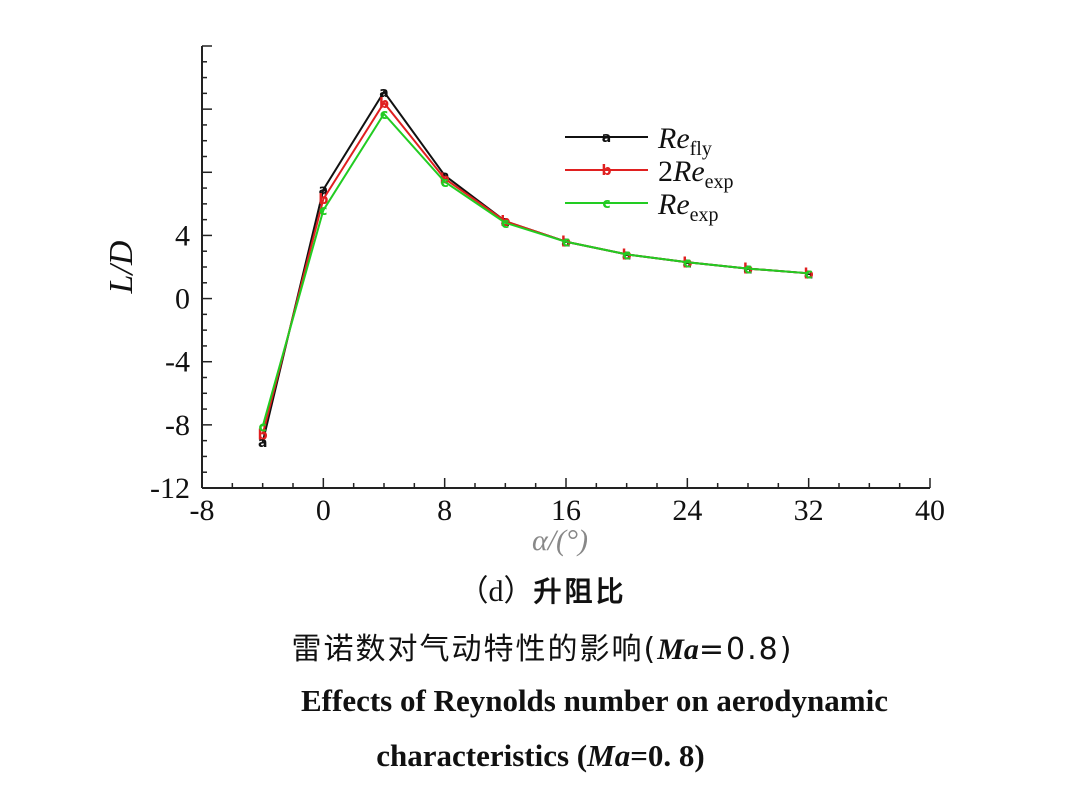 This screenshot has height=795, width=1085. Describe the element at coordinates (678, 649) in the screenshot. I see `chinese-caption-ma: Ma` at that location.